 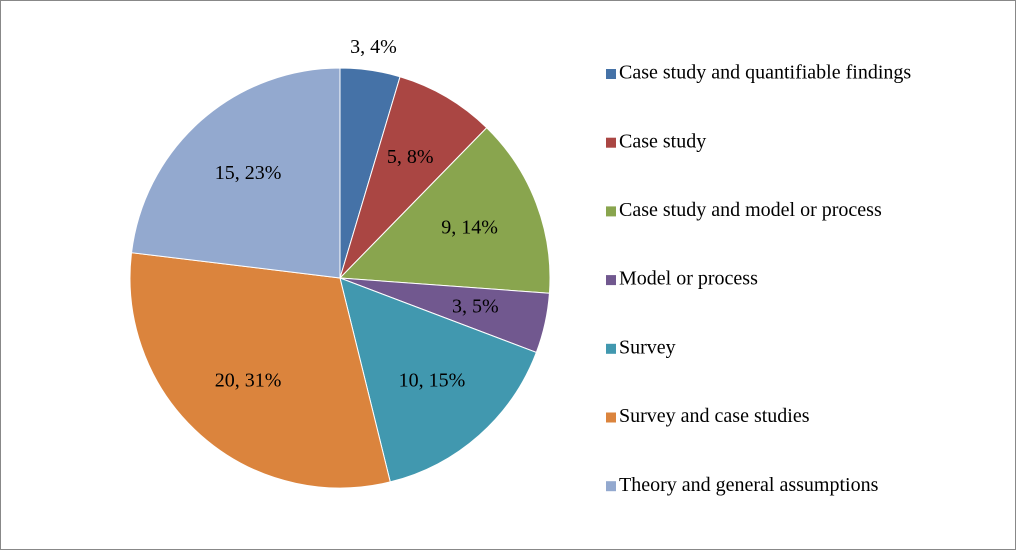 I want to click on data-label: 10, 15%, so click(x=432, y=380).